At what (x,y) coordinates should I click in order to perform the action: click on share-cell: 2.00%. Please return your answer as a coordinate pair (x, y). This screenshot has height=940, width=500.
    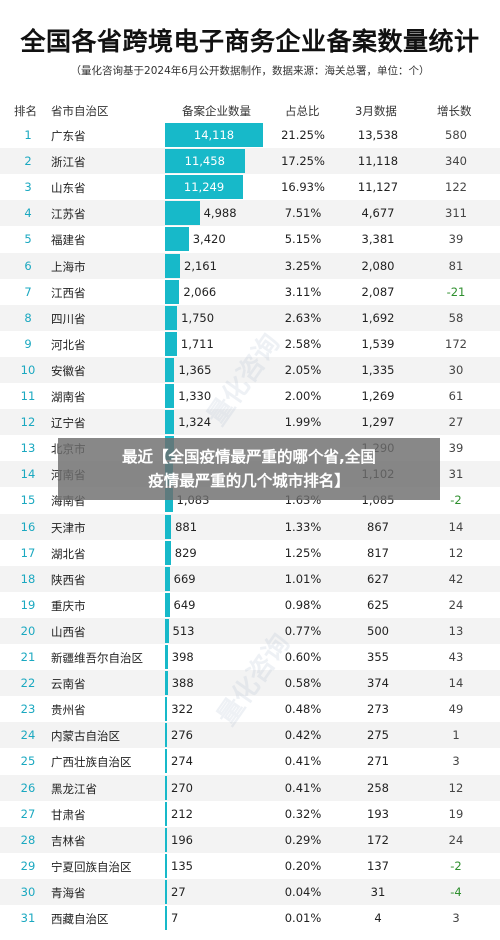
    Looking at the image, I should click on (303, 396).